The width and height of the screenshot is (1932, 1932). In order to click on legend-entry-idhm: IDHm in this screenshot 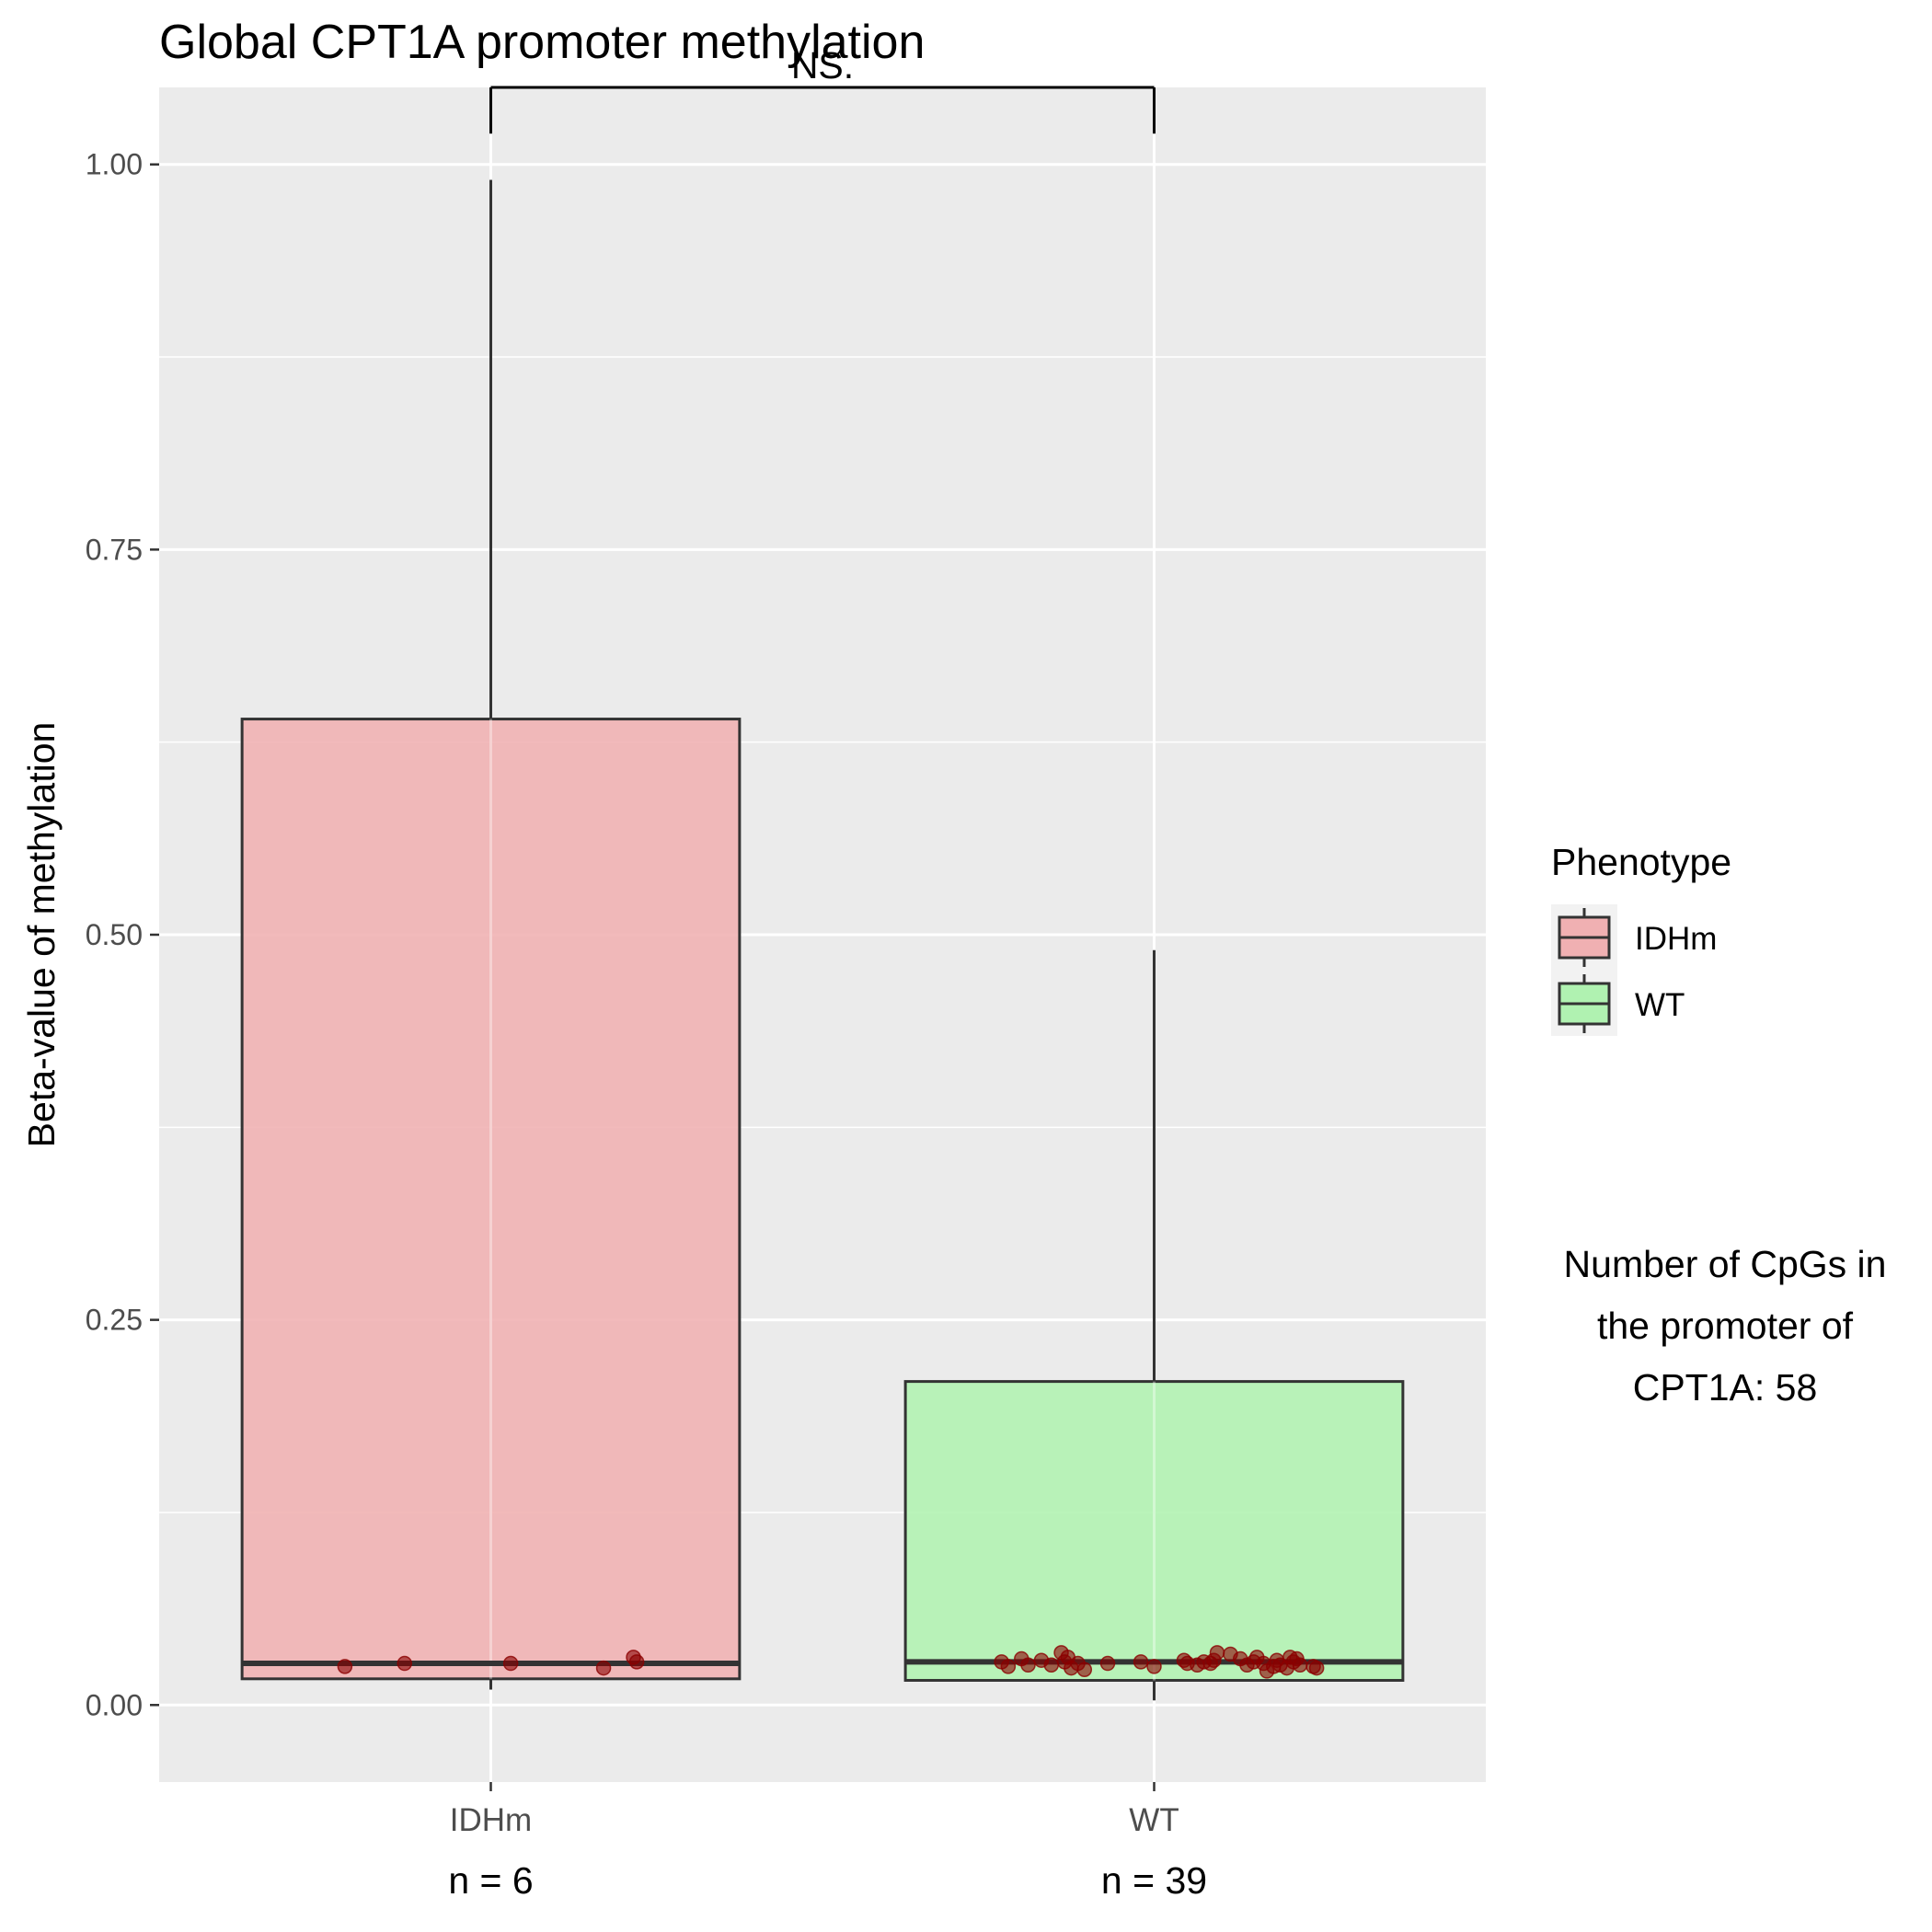, I will do `click(1637, 937)`.